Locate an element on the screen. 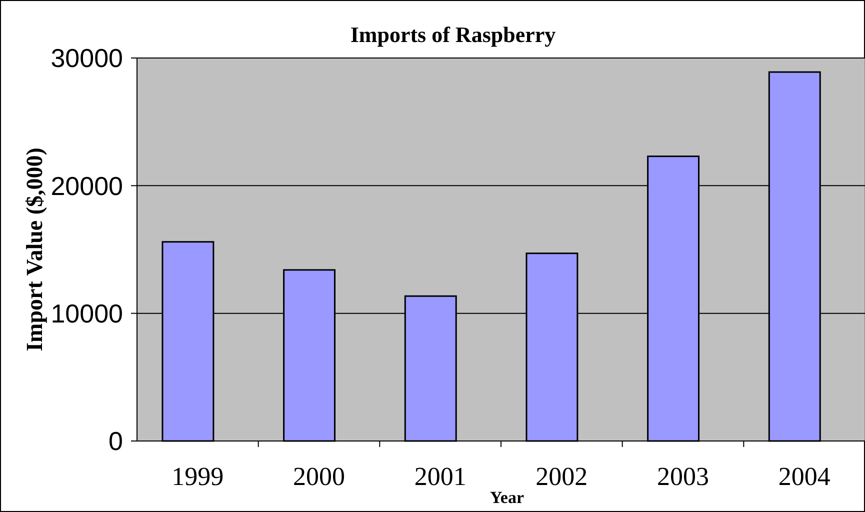 The width and height of the screenshot is (865, 512). x-tick-label: 2003 is located at coordinates (683, 476).